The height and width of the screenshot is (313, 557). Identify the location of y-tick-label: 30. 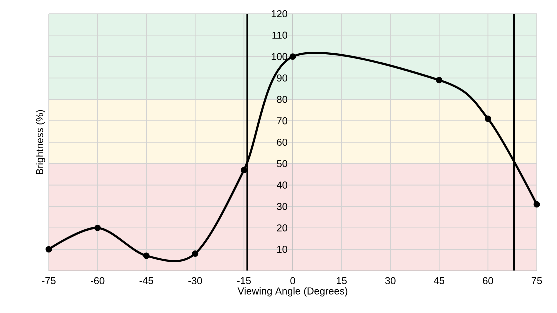
(282, 206).